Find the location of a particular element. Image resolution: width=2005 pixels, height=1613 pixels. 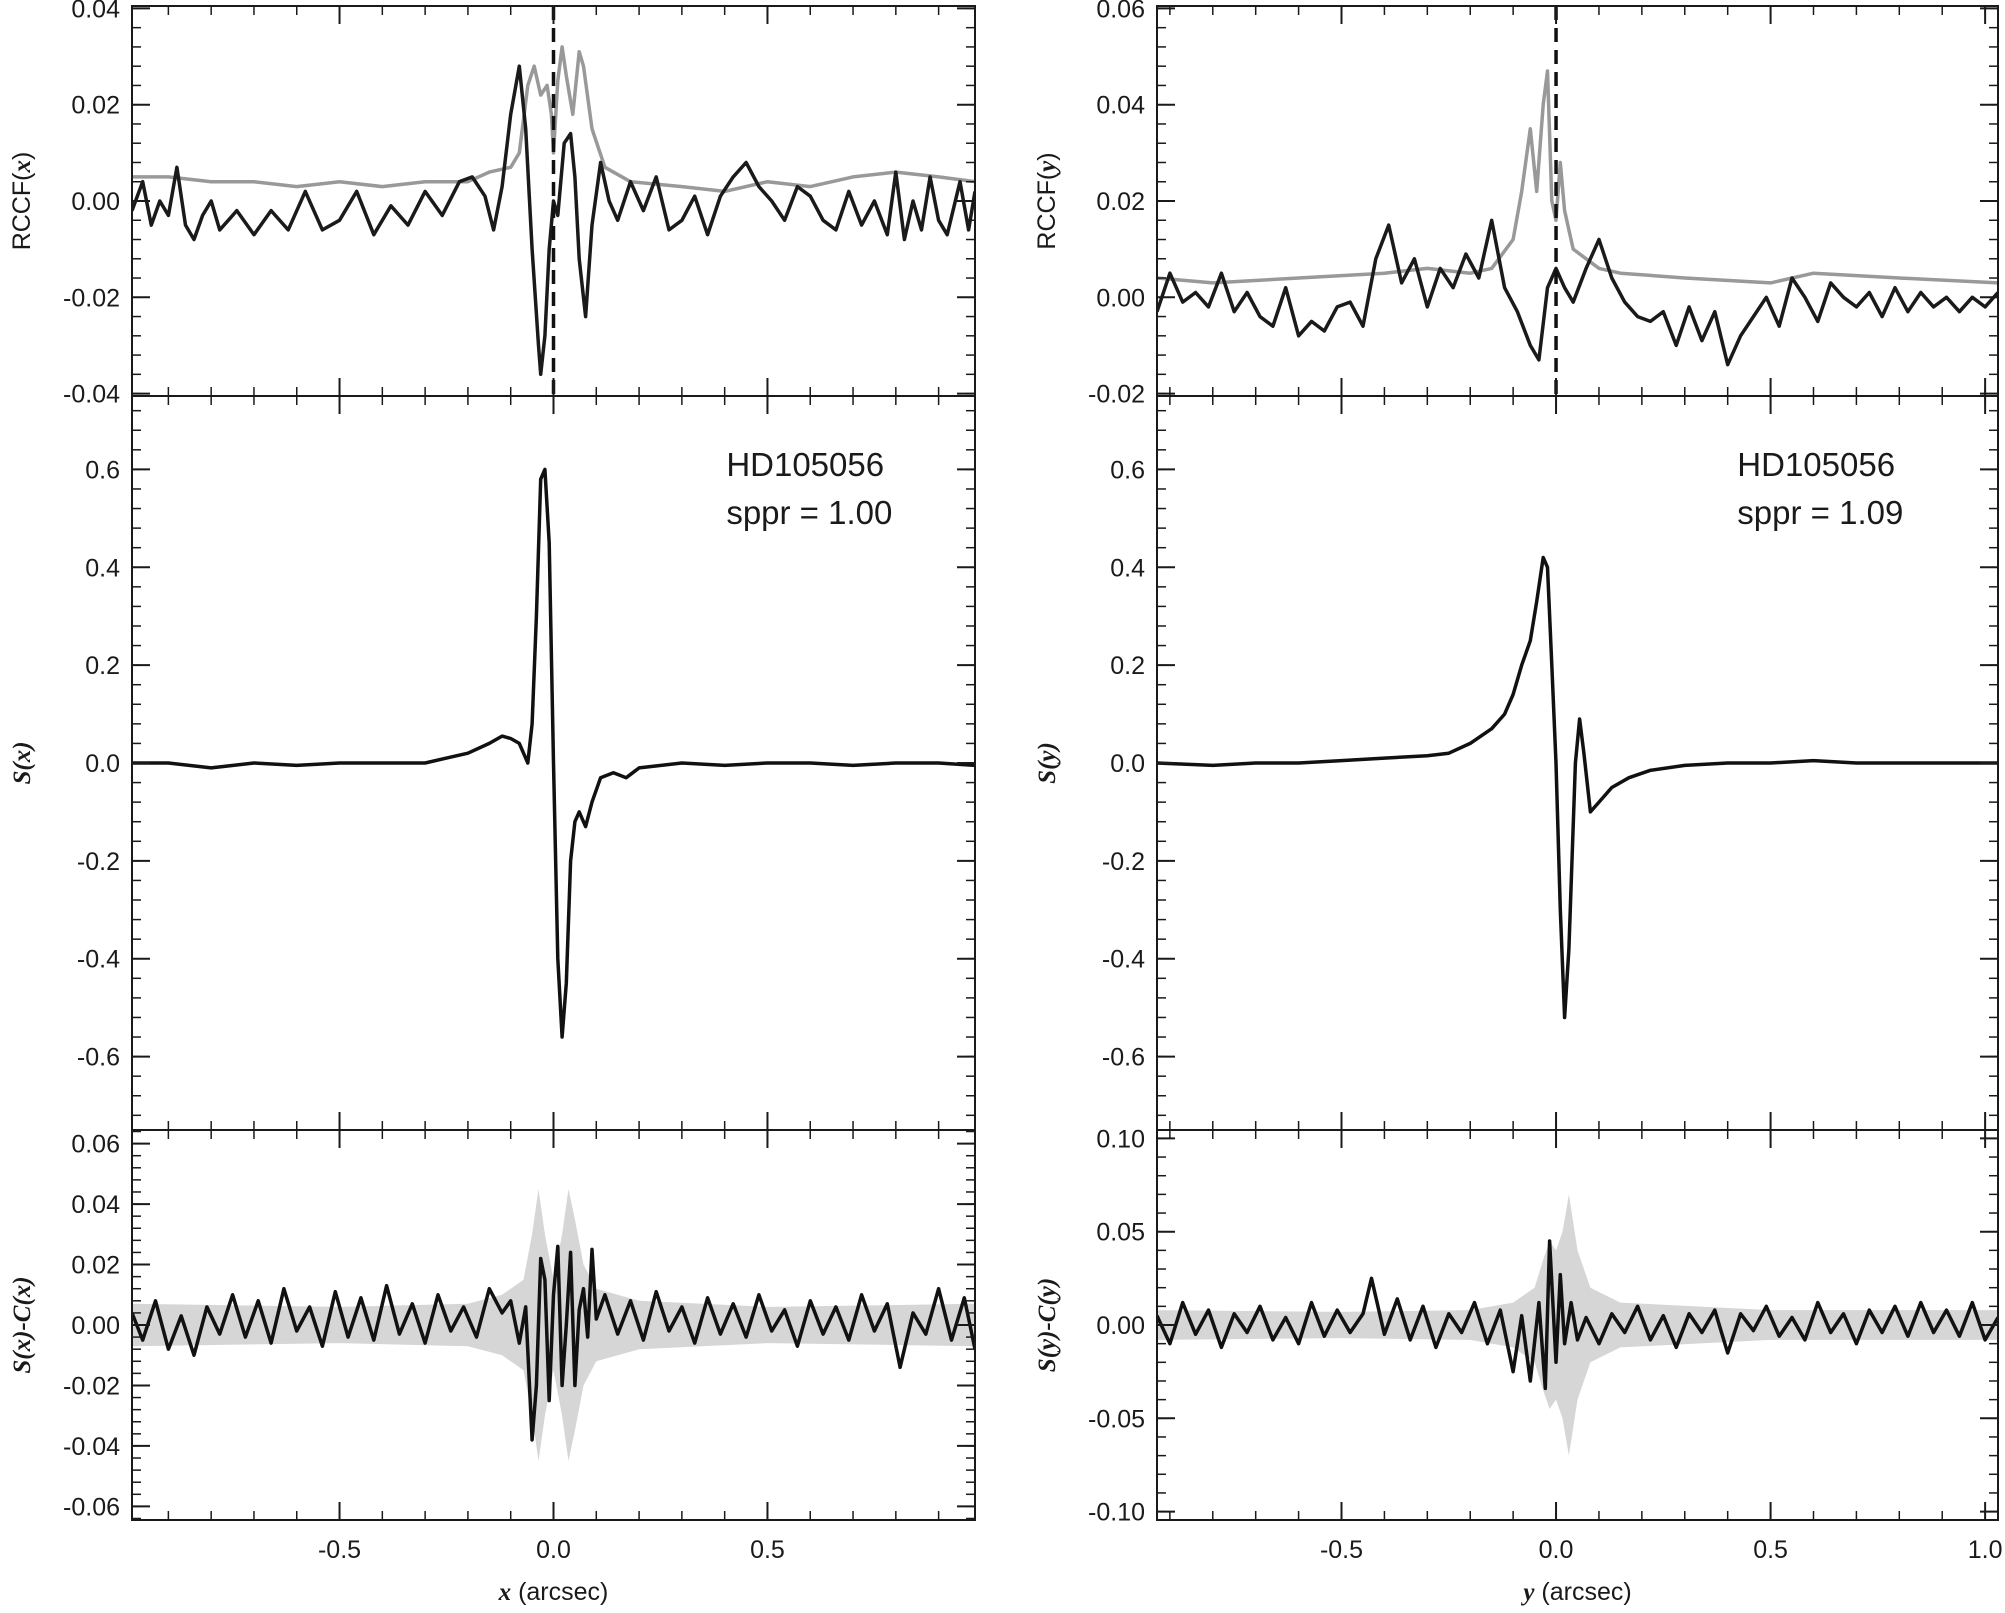

panel-right-1: -0.02 0.00 0.02 0.04 0.06 RCCF(y) is located at coordinates (1516, 204).